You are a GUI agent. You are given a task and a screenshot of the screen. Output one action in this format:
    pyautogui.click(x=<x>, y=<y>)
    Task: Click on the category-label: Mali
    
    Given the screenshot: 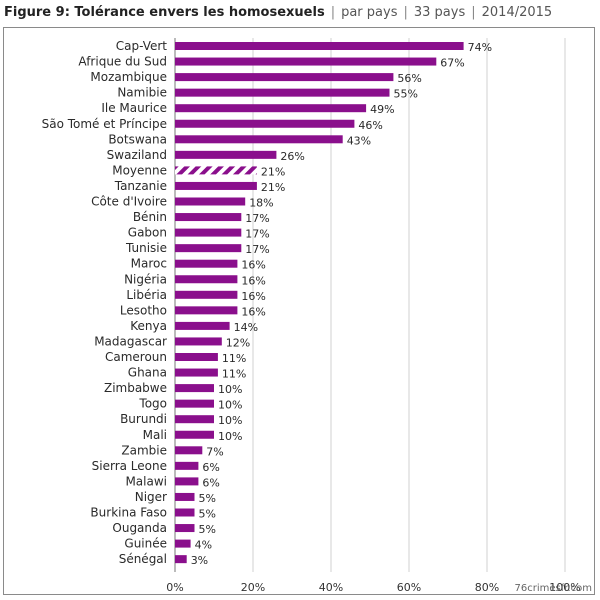 What is the action you would take?
    pyautogui.click(x=155, y=435)
    